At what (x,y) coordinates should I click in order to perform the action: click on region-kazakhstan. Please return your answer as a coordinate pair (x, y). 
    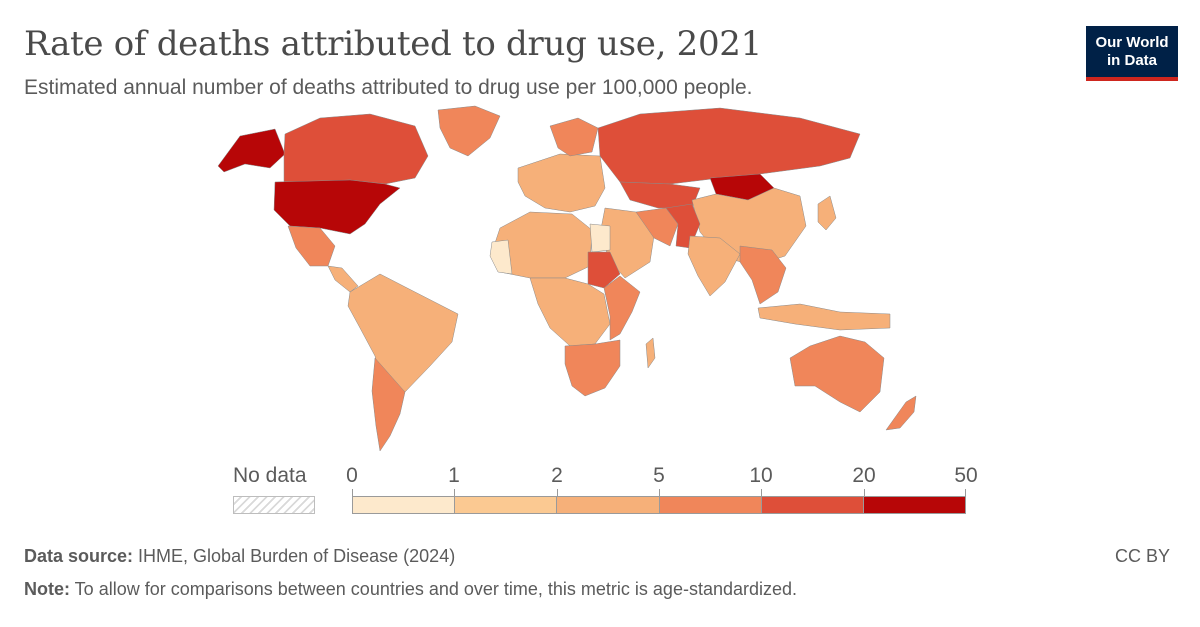
    Looking at the image, I should click on (660, 195).